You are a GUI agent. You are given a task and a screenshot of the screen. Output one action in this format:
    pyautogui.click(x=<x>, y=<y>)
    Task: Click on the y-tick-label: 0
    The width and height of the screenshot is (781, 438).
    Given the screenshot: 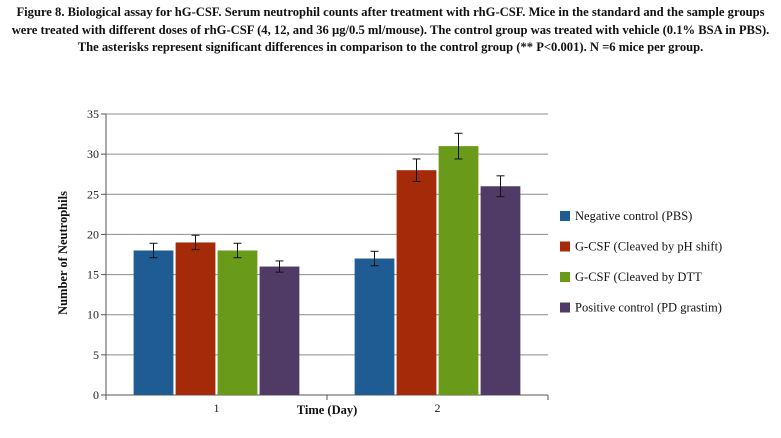 What is the action you would take?
    pyautogui.click(x=96, y=395)
    